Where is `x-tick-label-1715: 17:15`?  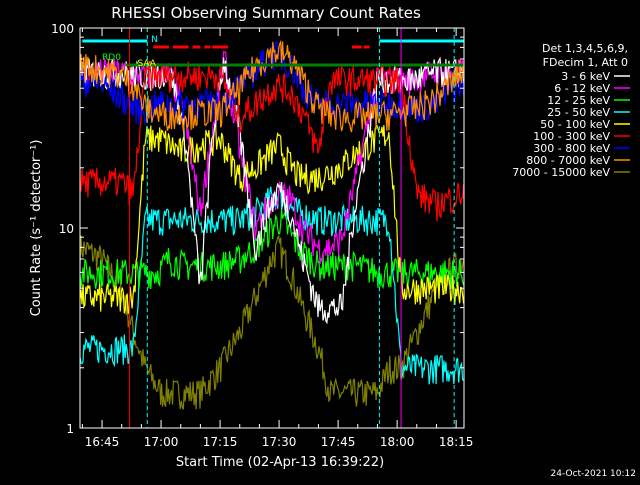 x-tick-label-1715: 17:15 is located at coordinates (220, 442).